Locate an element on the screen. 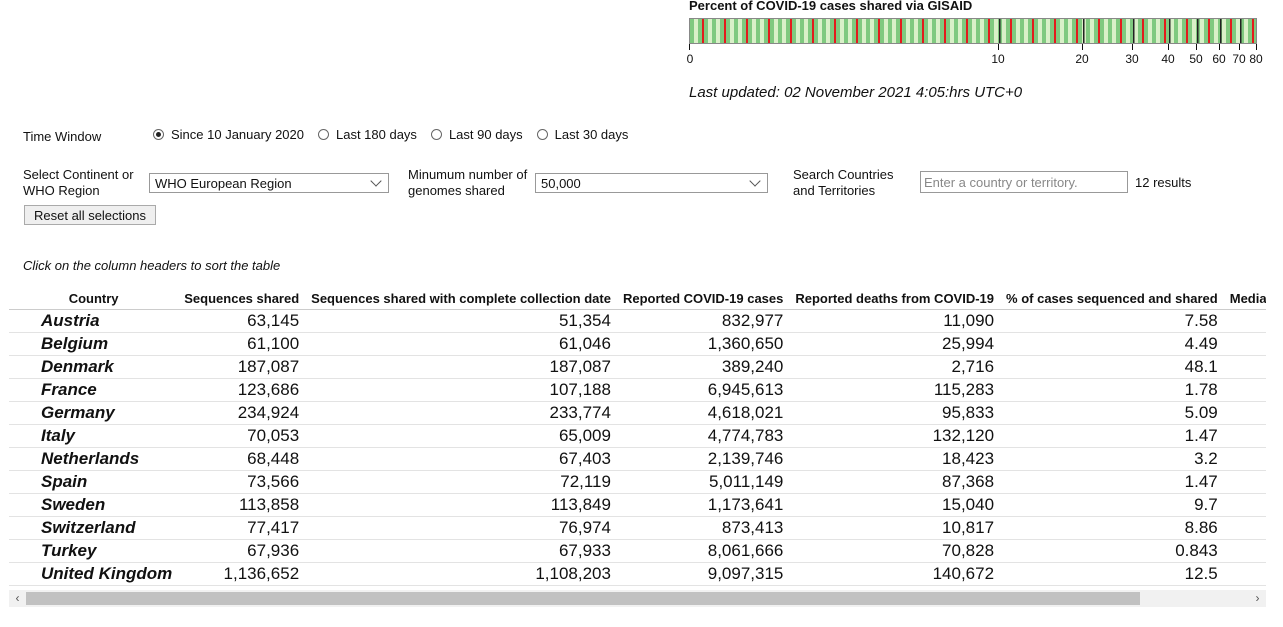 This screenshot has height=627, width=1283. search-input is located at coordinates (1024, 182).